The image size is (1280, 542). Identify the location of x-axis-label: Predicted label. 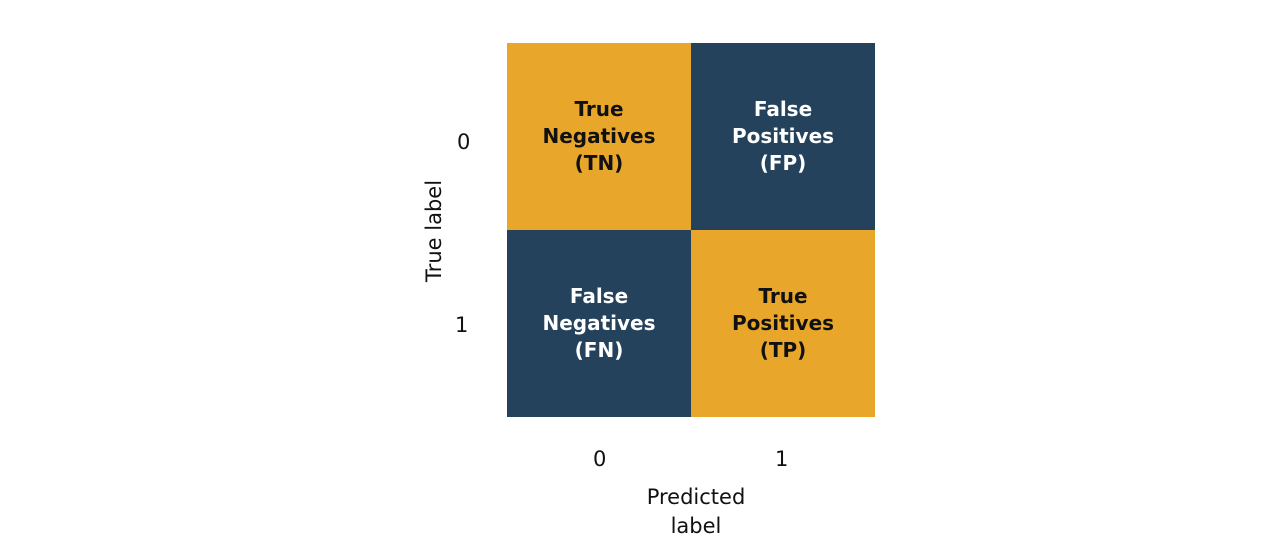
(696, 512).